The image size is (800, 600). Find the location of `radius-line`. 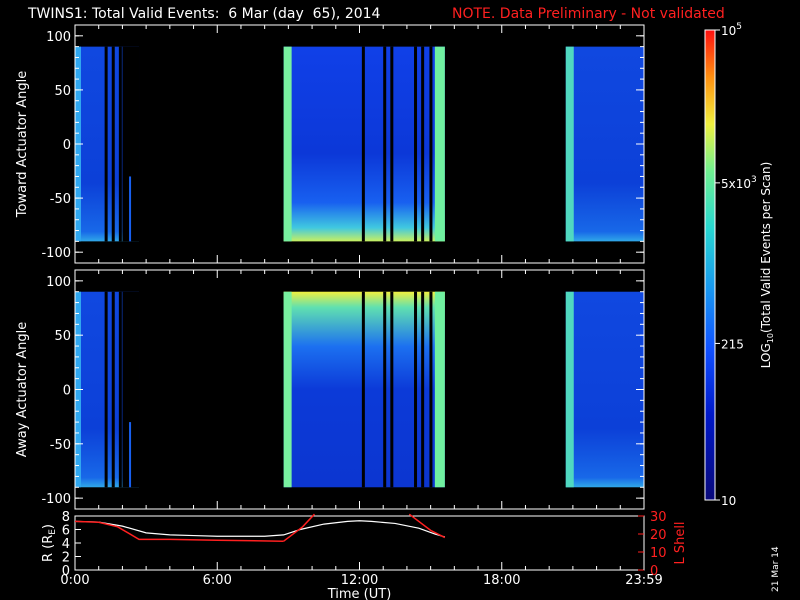

radius-line is located at coordinates (260, 529).